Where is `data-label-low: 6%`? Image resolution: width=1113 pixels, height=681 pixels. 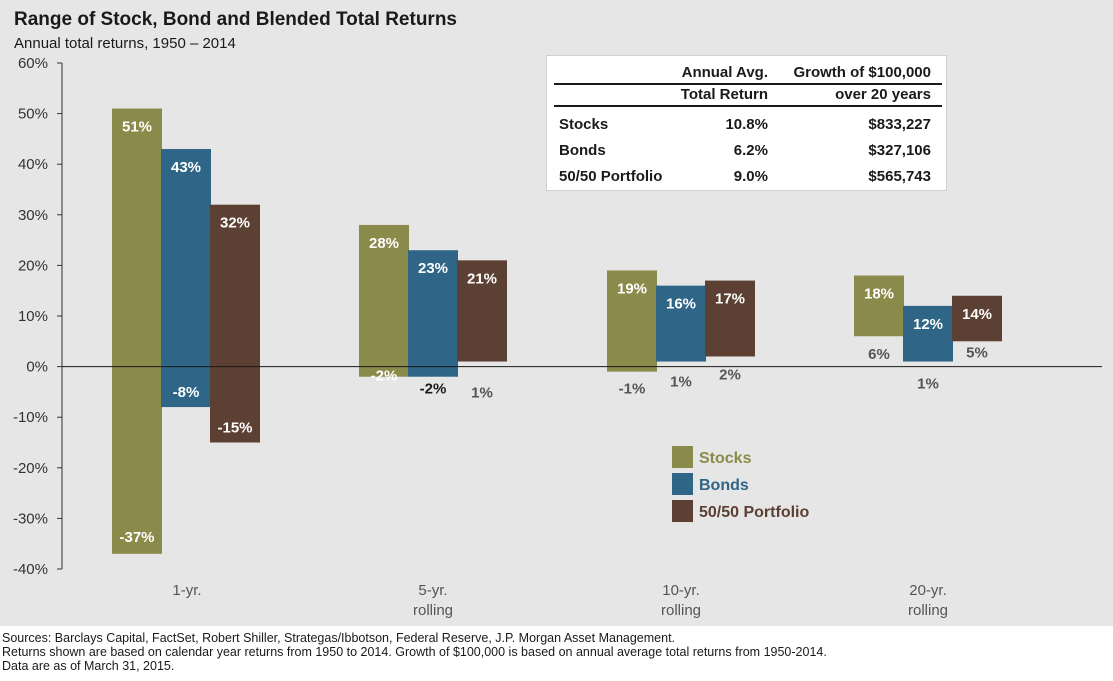
data-label-low: 6% is located at coordinates (879, 354).